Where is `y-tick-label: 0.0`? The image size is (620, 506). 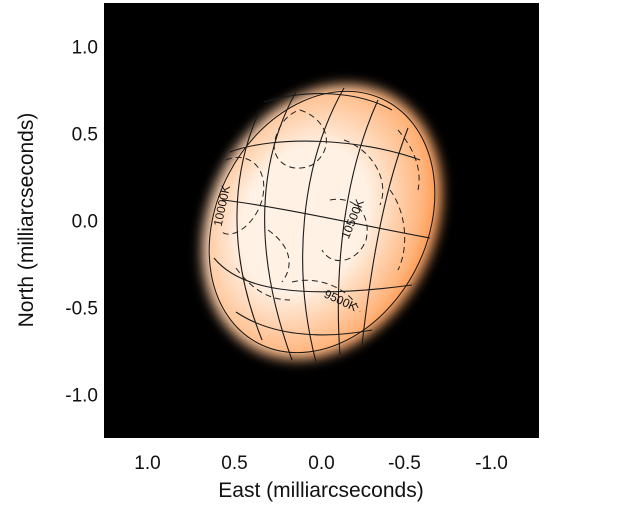 y-tick-label: 0.0 is located at coordinates (85, 222).